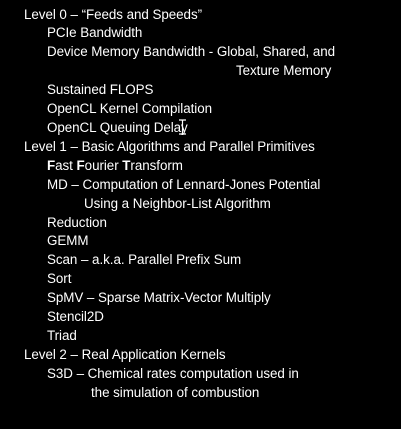  Describe the element at coordinates (117, 127) in the screenshot. I see `item-opencl-queuing-delay: OpenCL Queuing Delay` at that location.